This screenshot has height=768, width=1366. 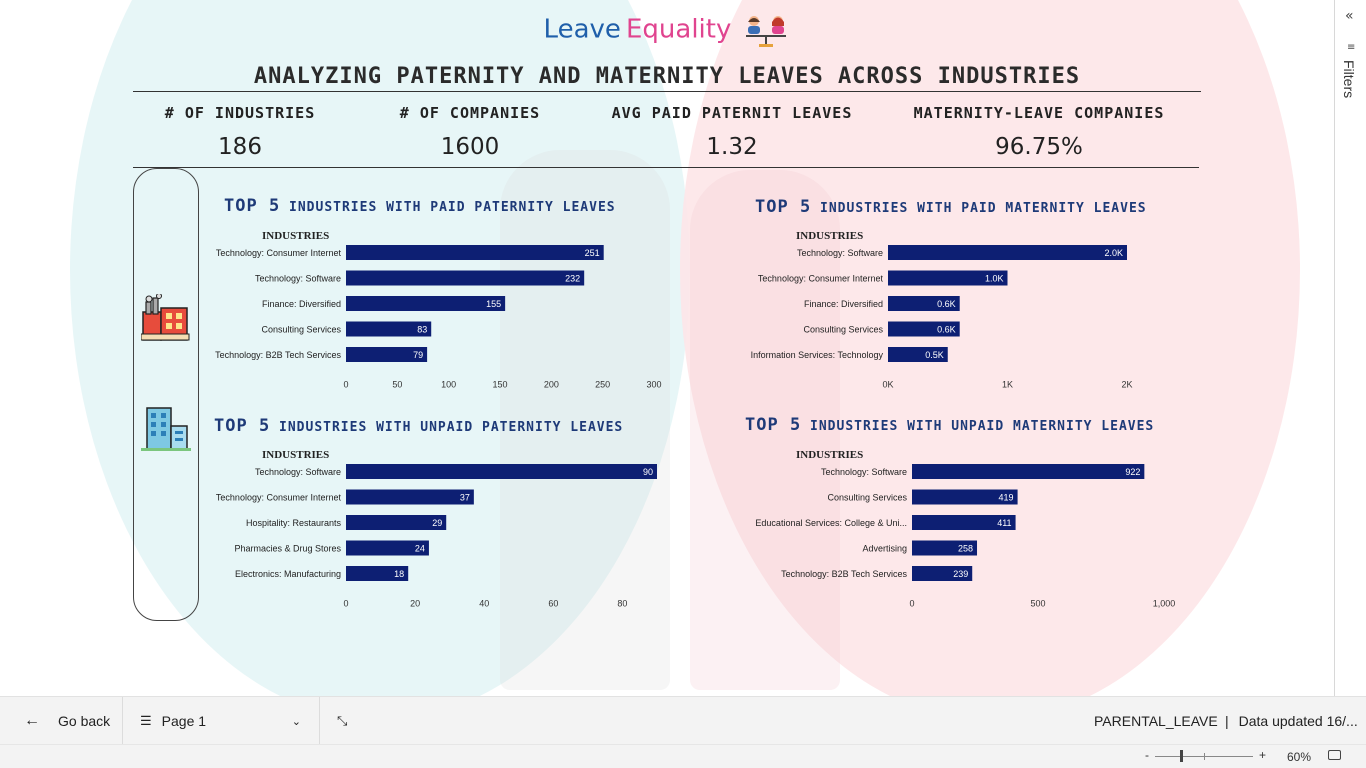 I want to click on kpi-value: 1.32, so click(x=732, y=147).